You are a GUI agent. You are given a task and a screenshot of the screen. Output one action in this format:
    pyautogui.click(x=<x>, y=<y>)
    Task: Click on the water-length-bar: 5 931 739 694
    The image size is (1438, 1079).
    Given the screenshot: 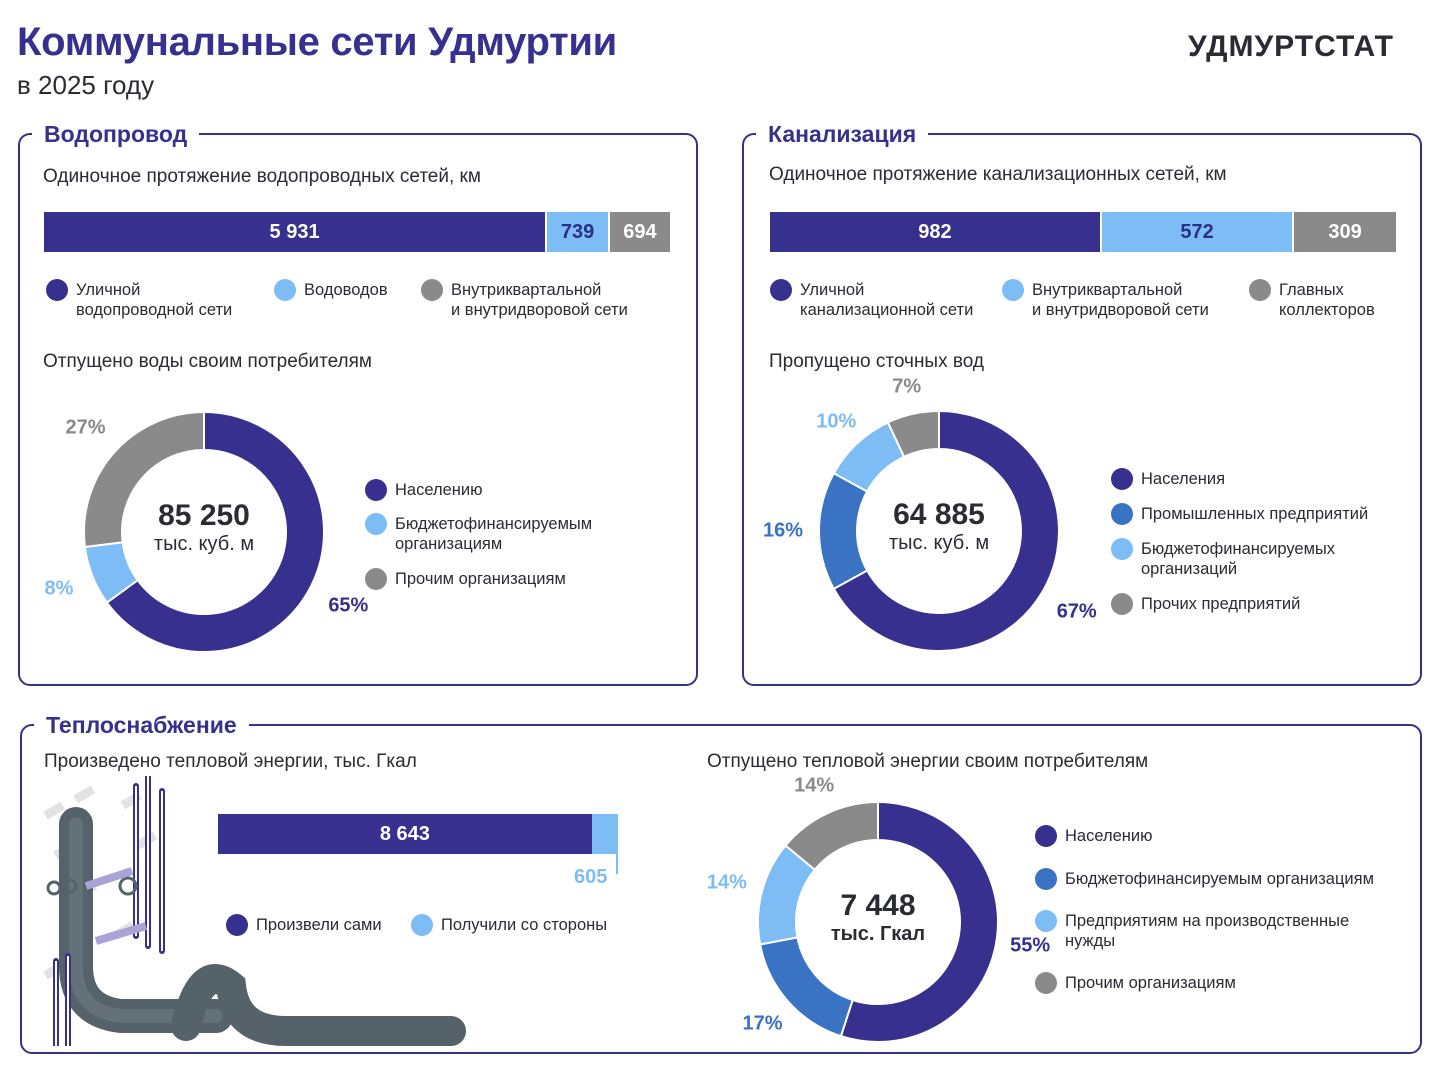 What is the action you would take?
    pyautogui.click(x=357, y=232)
    